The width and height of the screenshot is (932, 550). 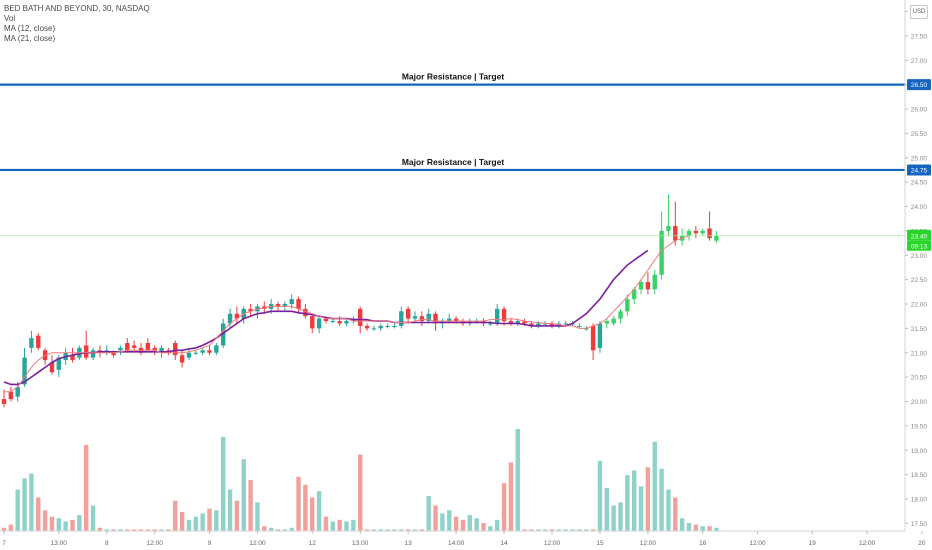 What do you see at coordinates (919, 245) in the screenshot?
I see `countdown-tag` at bounding box center [919, 245].